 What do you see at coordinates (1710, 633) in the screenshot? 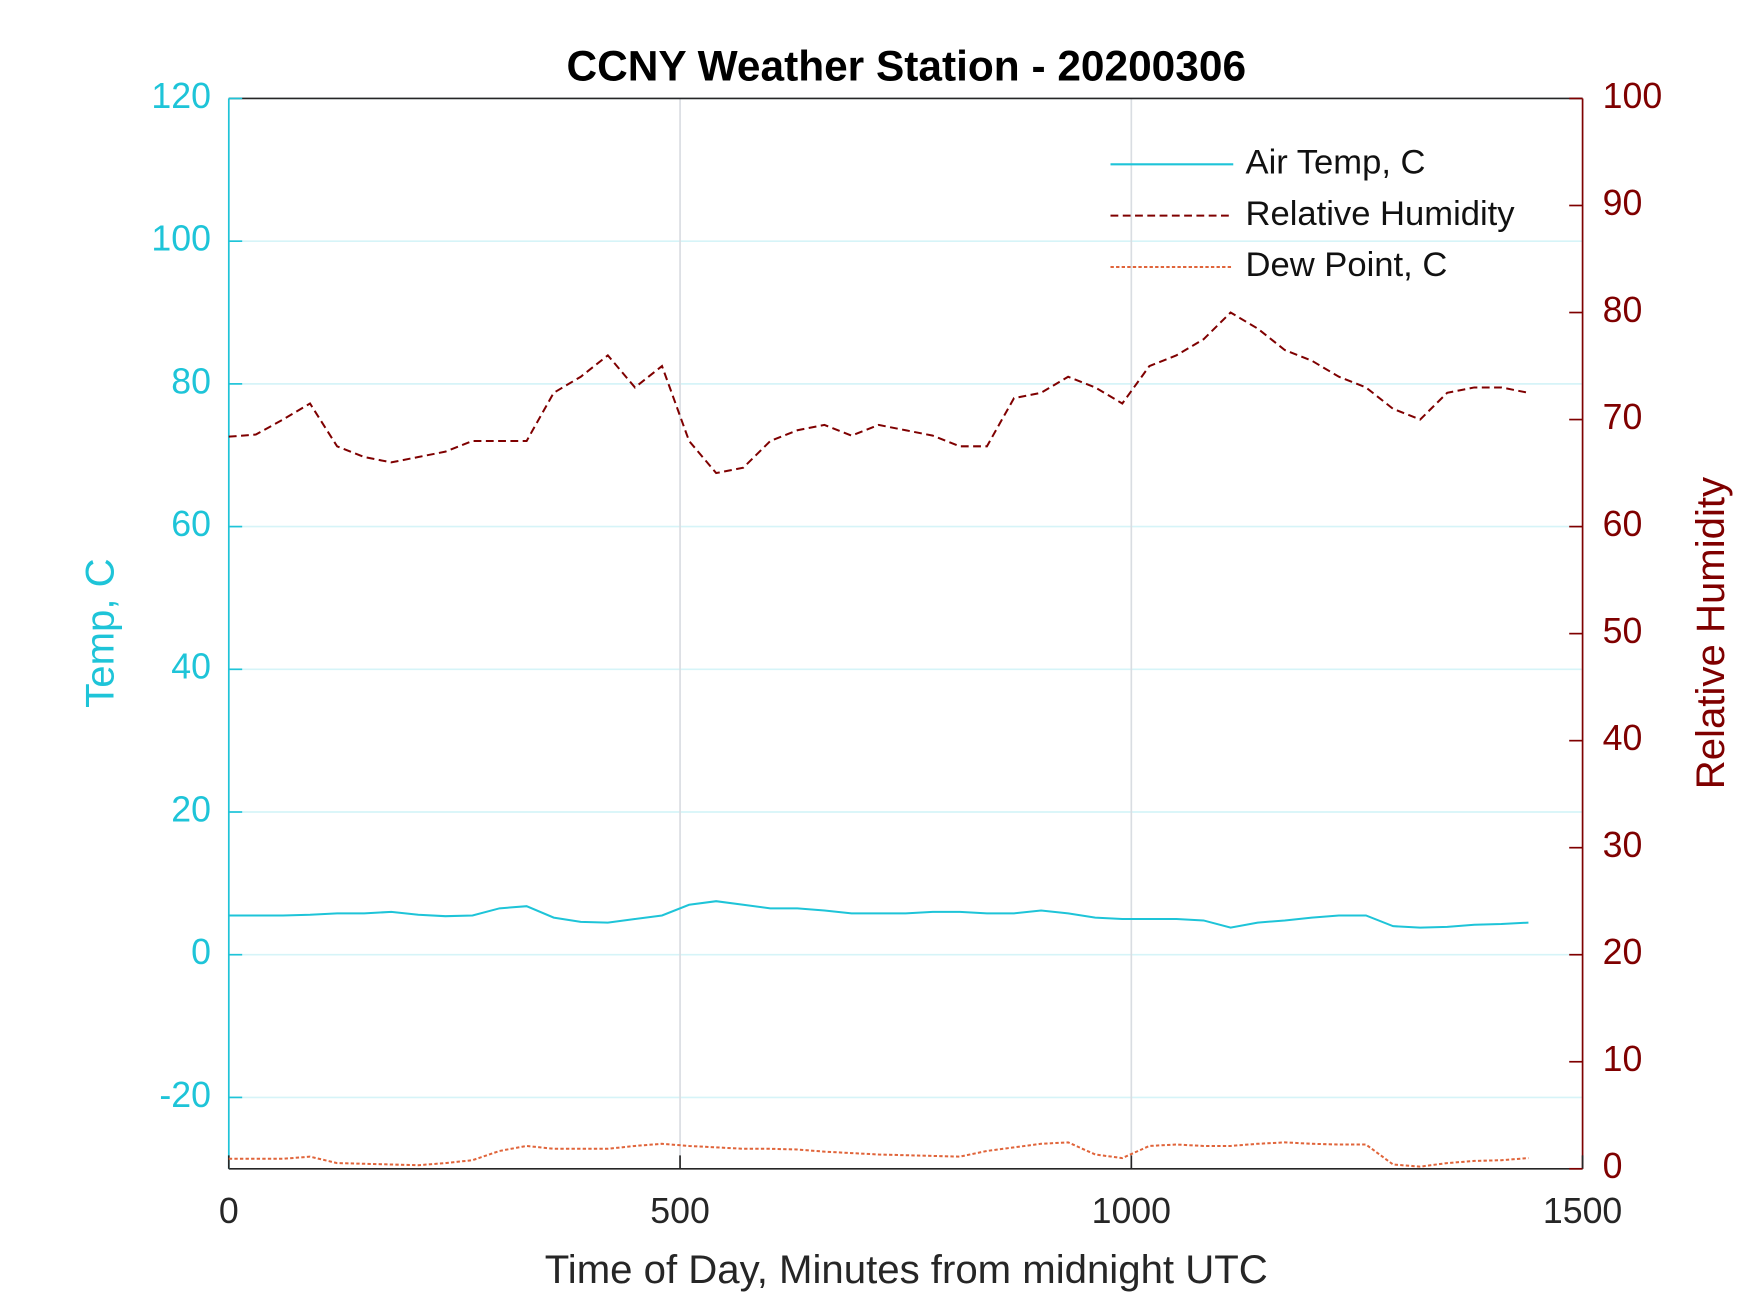
I see `y2-axis-label: Relative Humidity` at bounding box center [1710, 633].